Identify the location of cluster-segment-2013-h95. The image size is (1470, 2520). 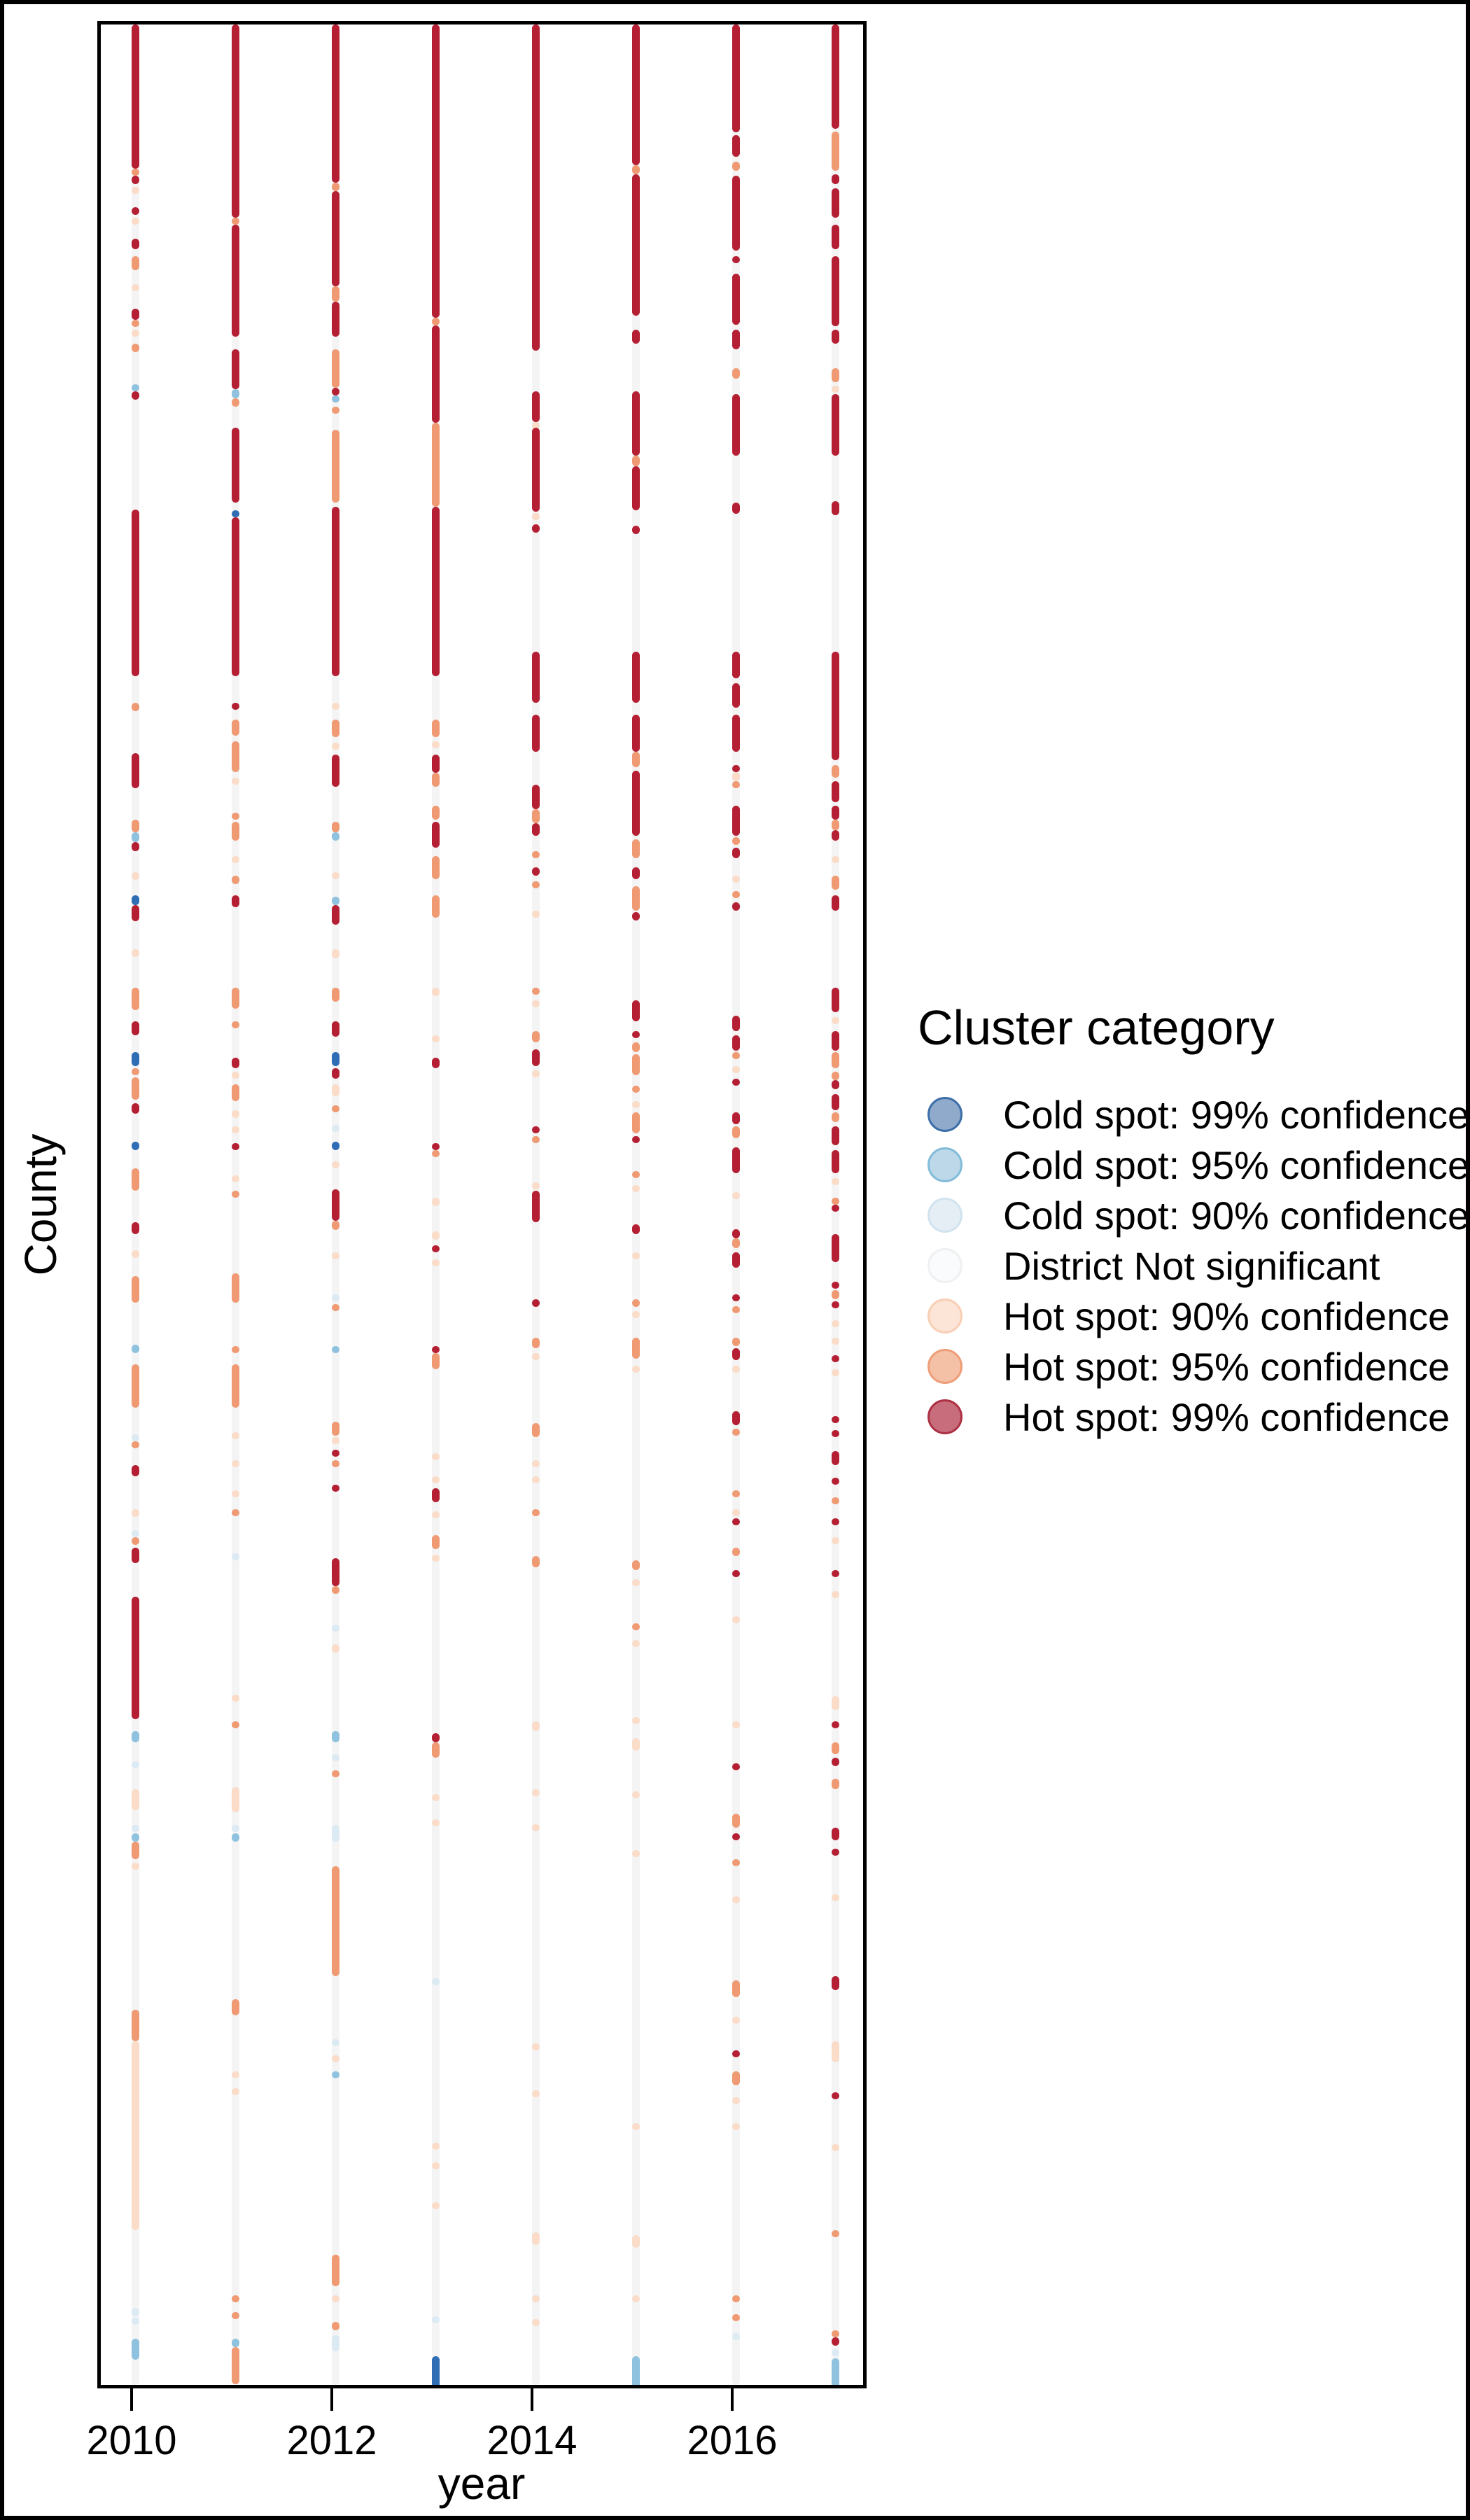
(435, 728).